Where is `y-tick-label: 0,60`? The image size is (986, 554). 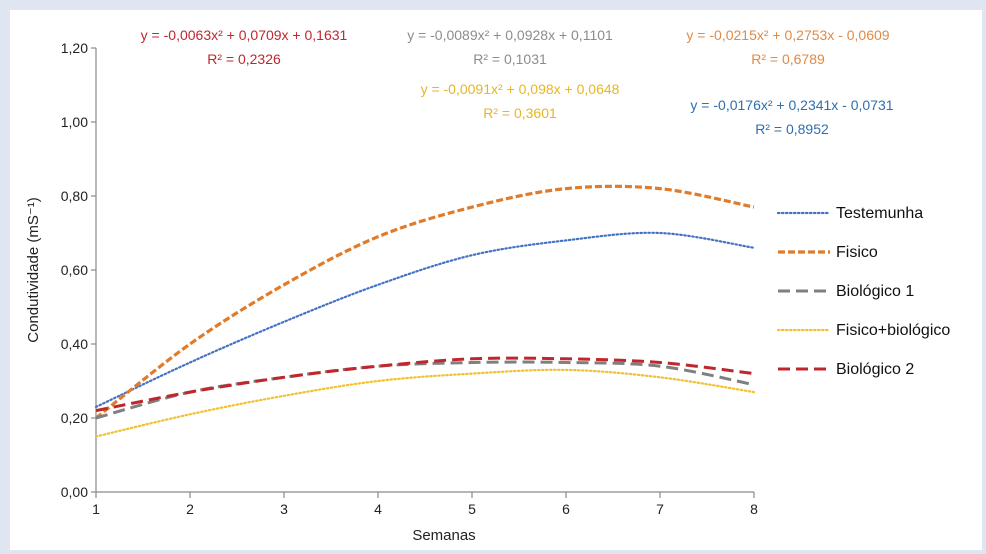 y-tick-label: 0,60 is located at coordinates (74, 270).